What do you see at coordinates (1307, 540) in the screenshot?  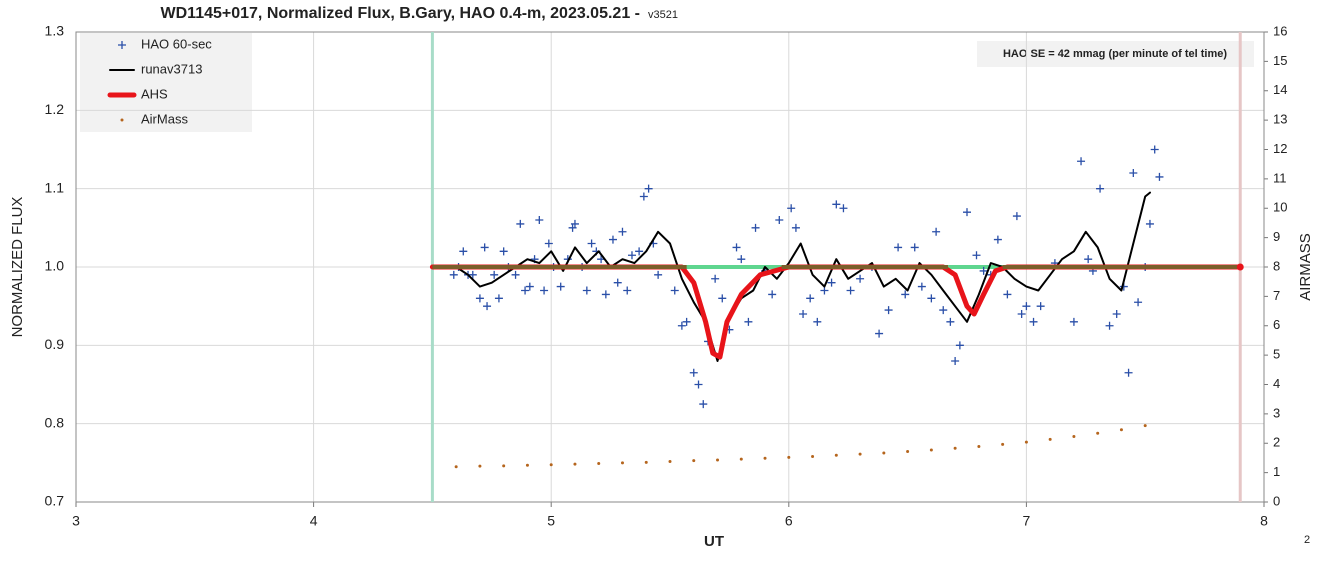 I see `page-number: 2` at bounding box center [1307, 540].